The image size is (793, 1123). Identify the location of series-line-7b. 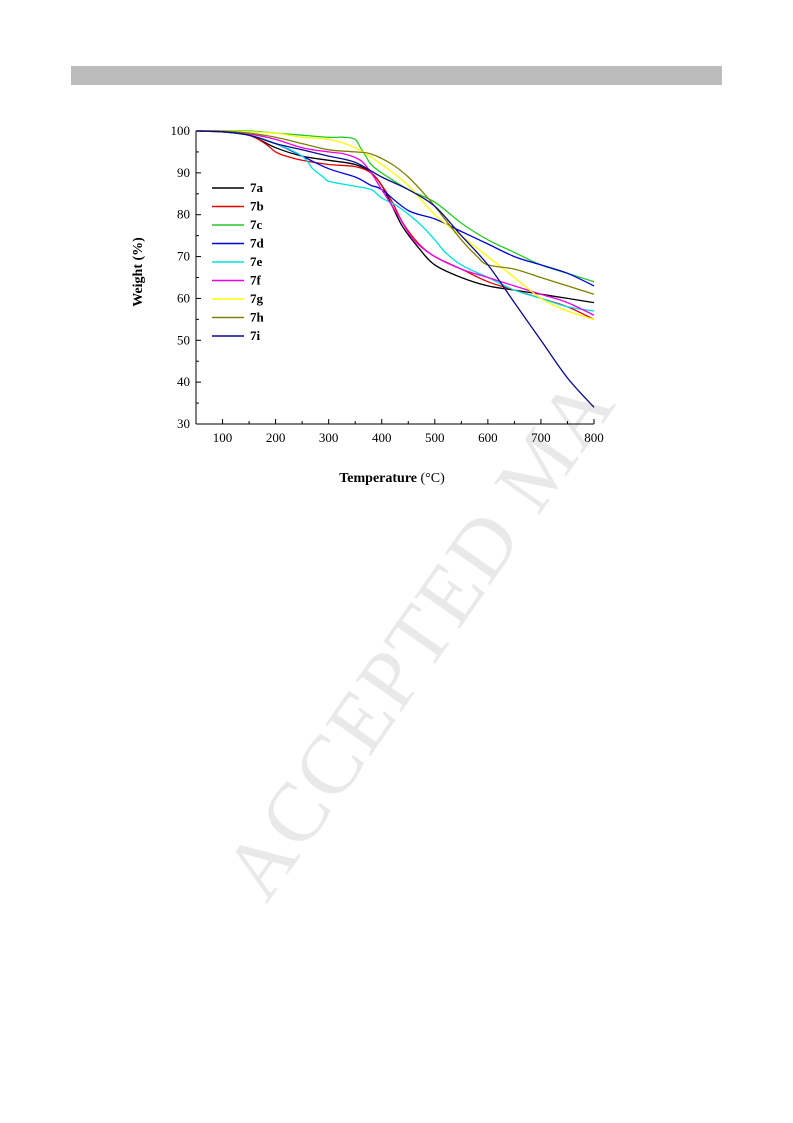
(395, 225).